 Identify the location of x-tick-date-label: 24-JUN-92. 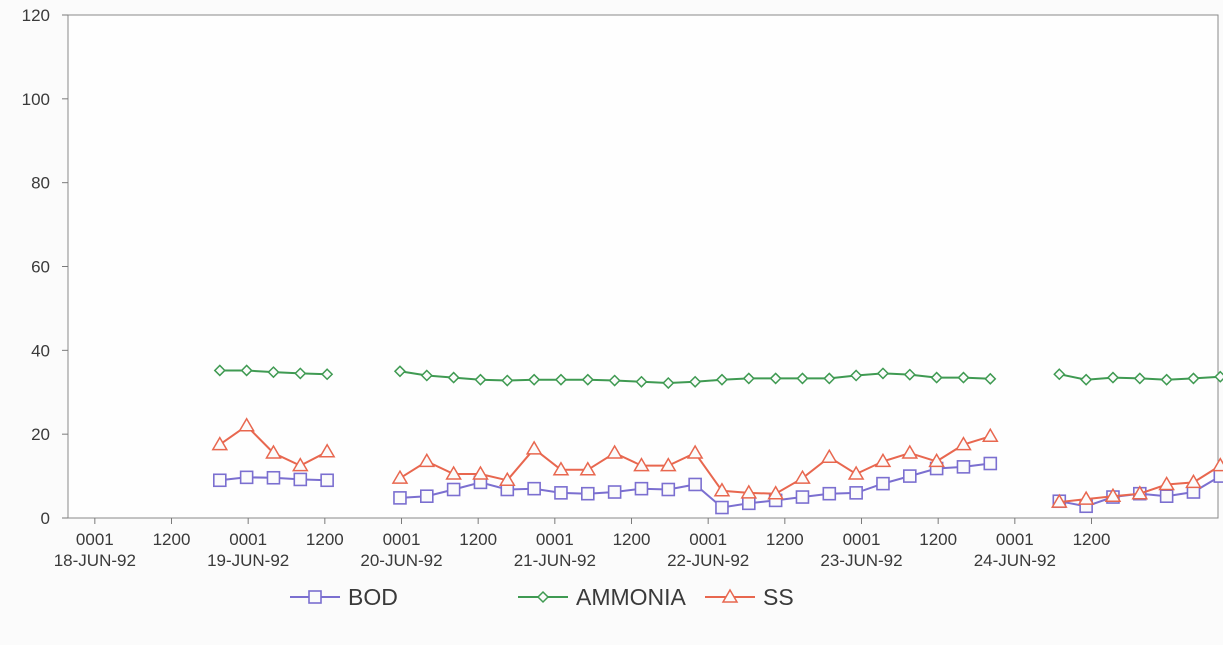
(1015, 560).